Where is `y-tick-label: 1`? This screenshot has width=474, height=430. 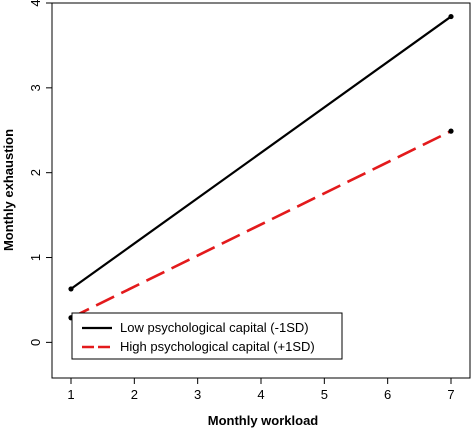
y-tick-label: 1 is located at coordinates (35, 257).